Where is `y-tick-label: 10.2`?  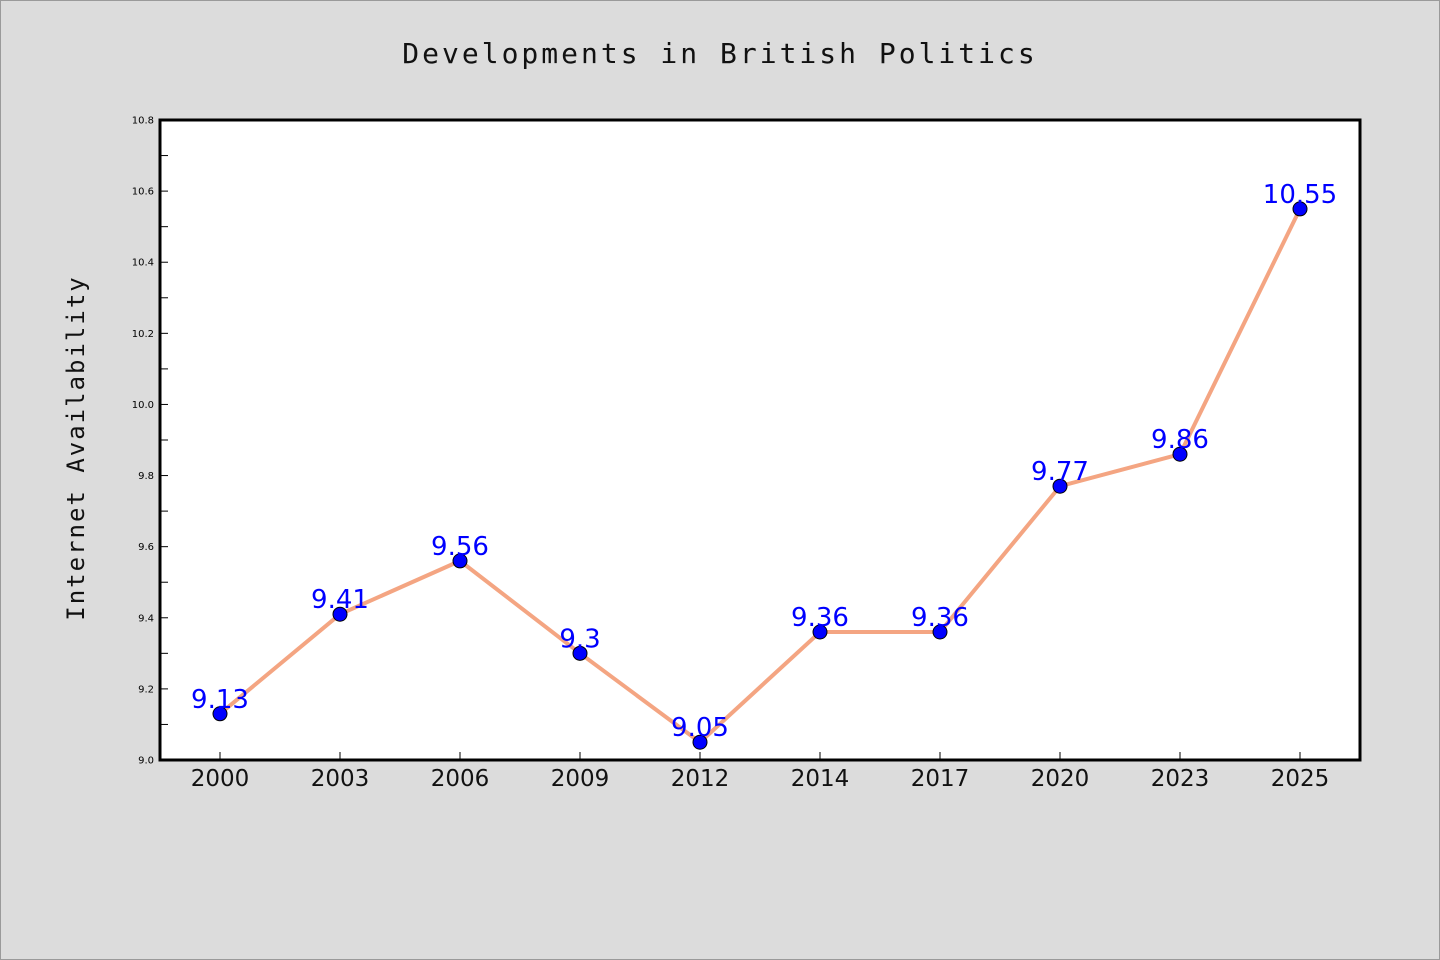 y-tick-label: 10.2 is located at coordinates (143, 334).